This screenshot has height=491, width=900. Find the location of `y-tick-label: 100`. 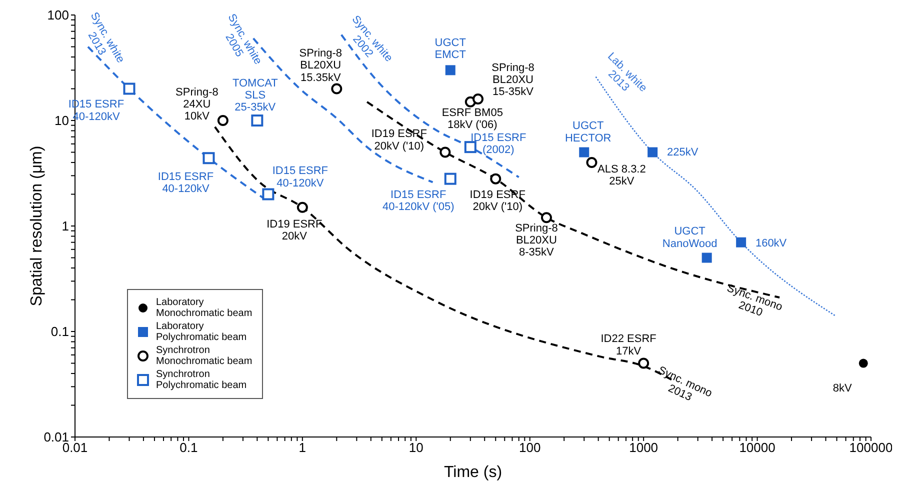

y-tick-label: 100 is located at coordinates (58, 15).